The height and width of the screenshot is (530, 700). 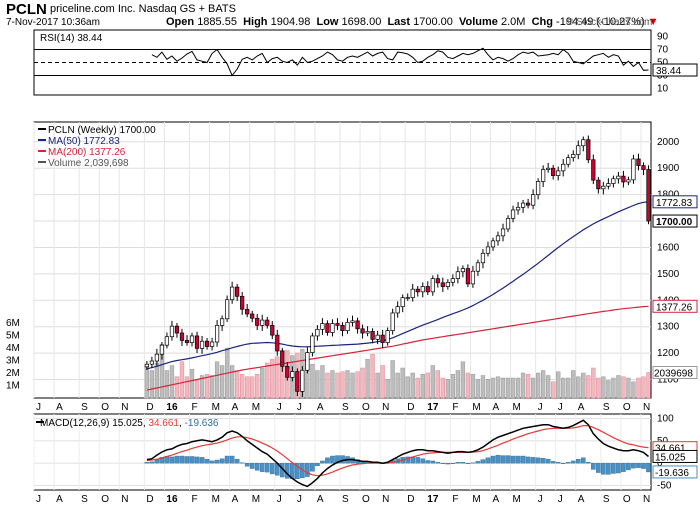 I want to click on quote-datetime: 7-Nov-2017 10:36am, so click(x=53, y=22).